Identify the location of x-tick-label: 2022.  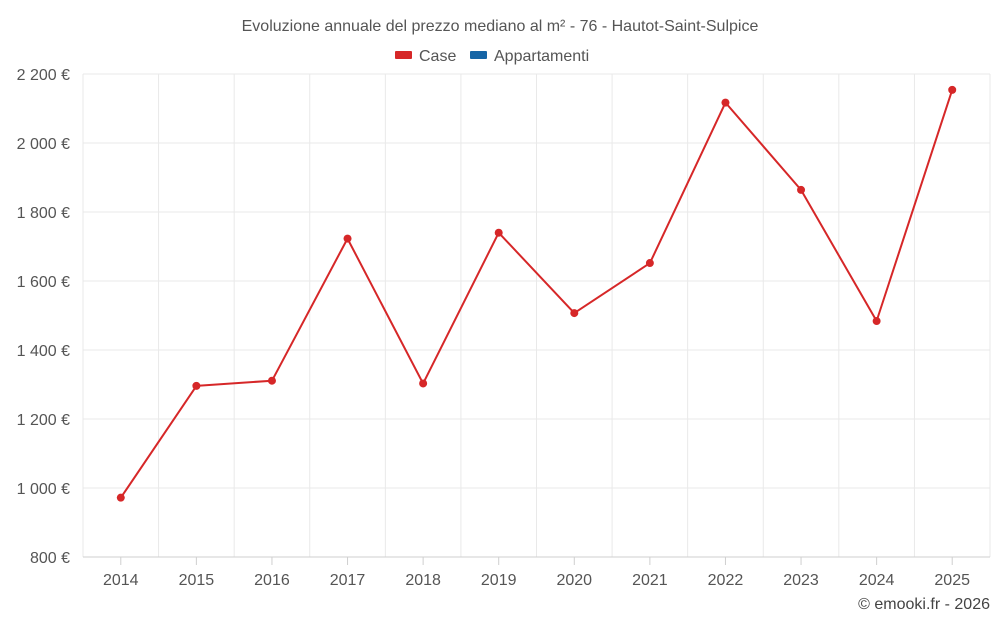
(726, 580).